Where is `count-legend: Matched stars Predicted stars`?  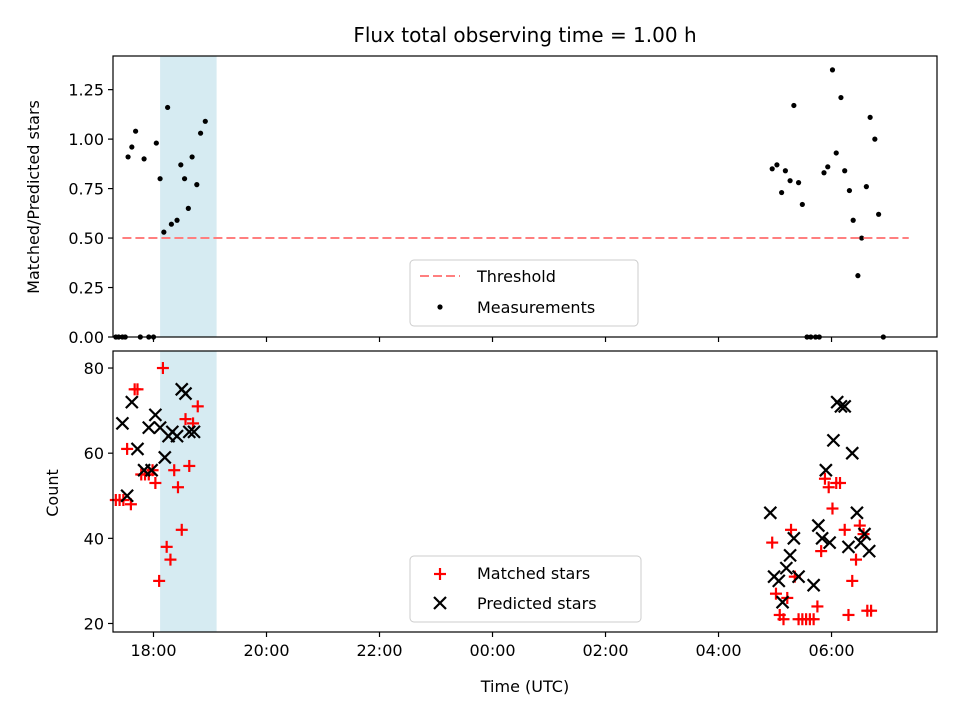
count-legend: Matched stars Predicted stars is located at coordinates (525, 589).